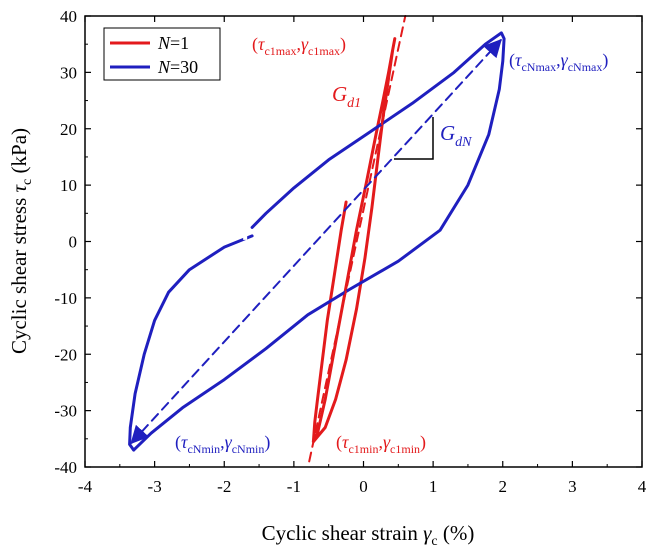  Describe the element at coordinates (68, 185) in the screenshot. I see `y-tick-label: 10` at that location.